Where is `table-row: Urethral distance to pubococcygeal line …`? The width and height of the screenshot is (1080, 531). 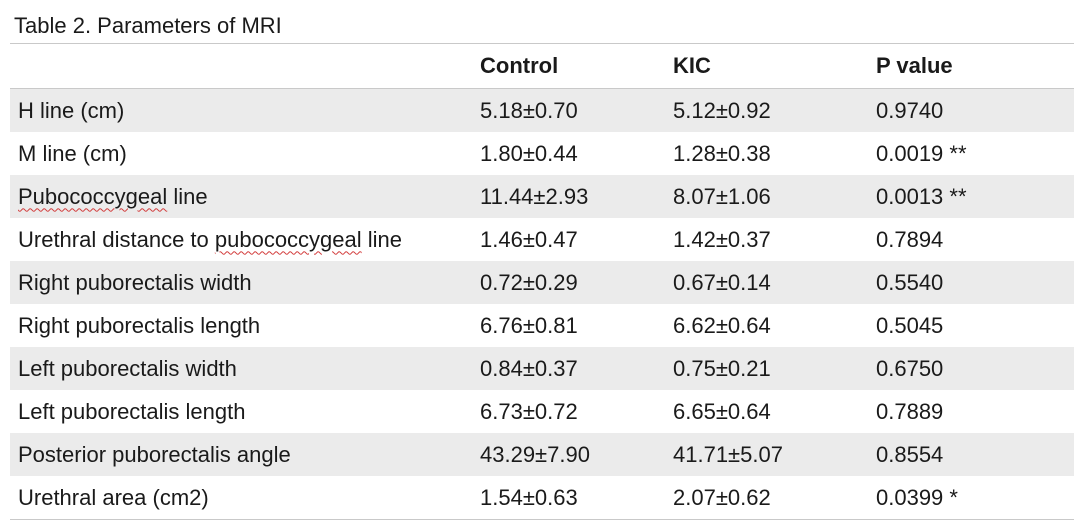 table-row: Urethral distance to pubococcygeal line … is located at coordinates (542, 239).